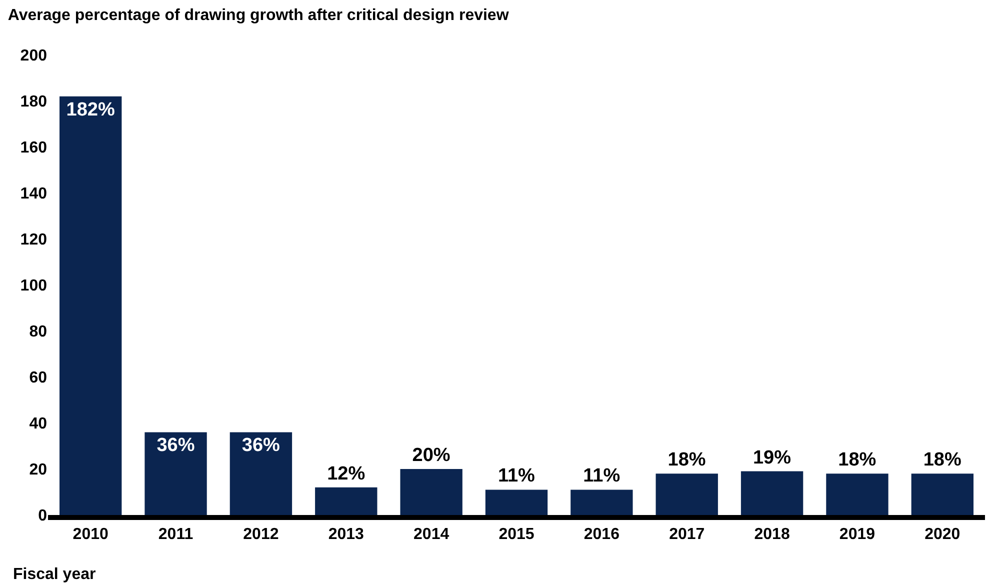 Image resolution: width=987 pixels, height=587 pixels. I want to click on data-label: 20%, so click(431, 455).